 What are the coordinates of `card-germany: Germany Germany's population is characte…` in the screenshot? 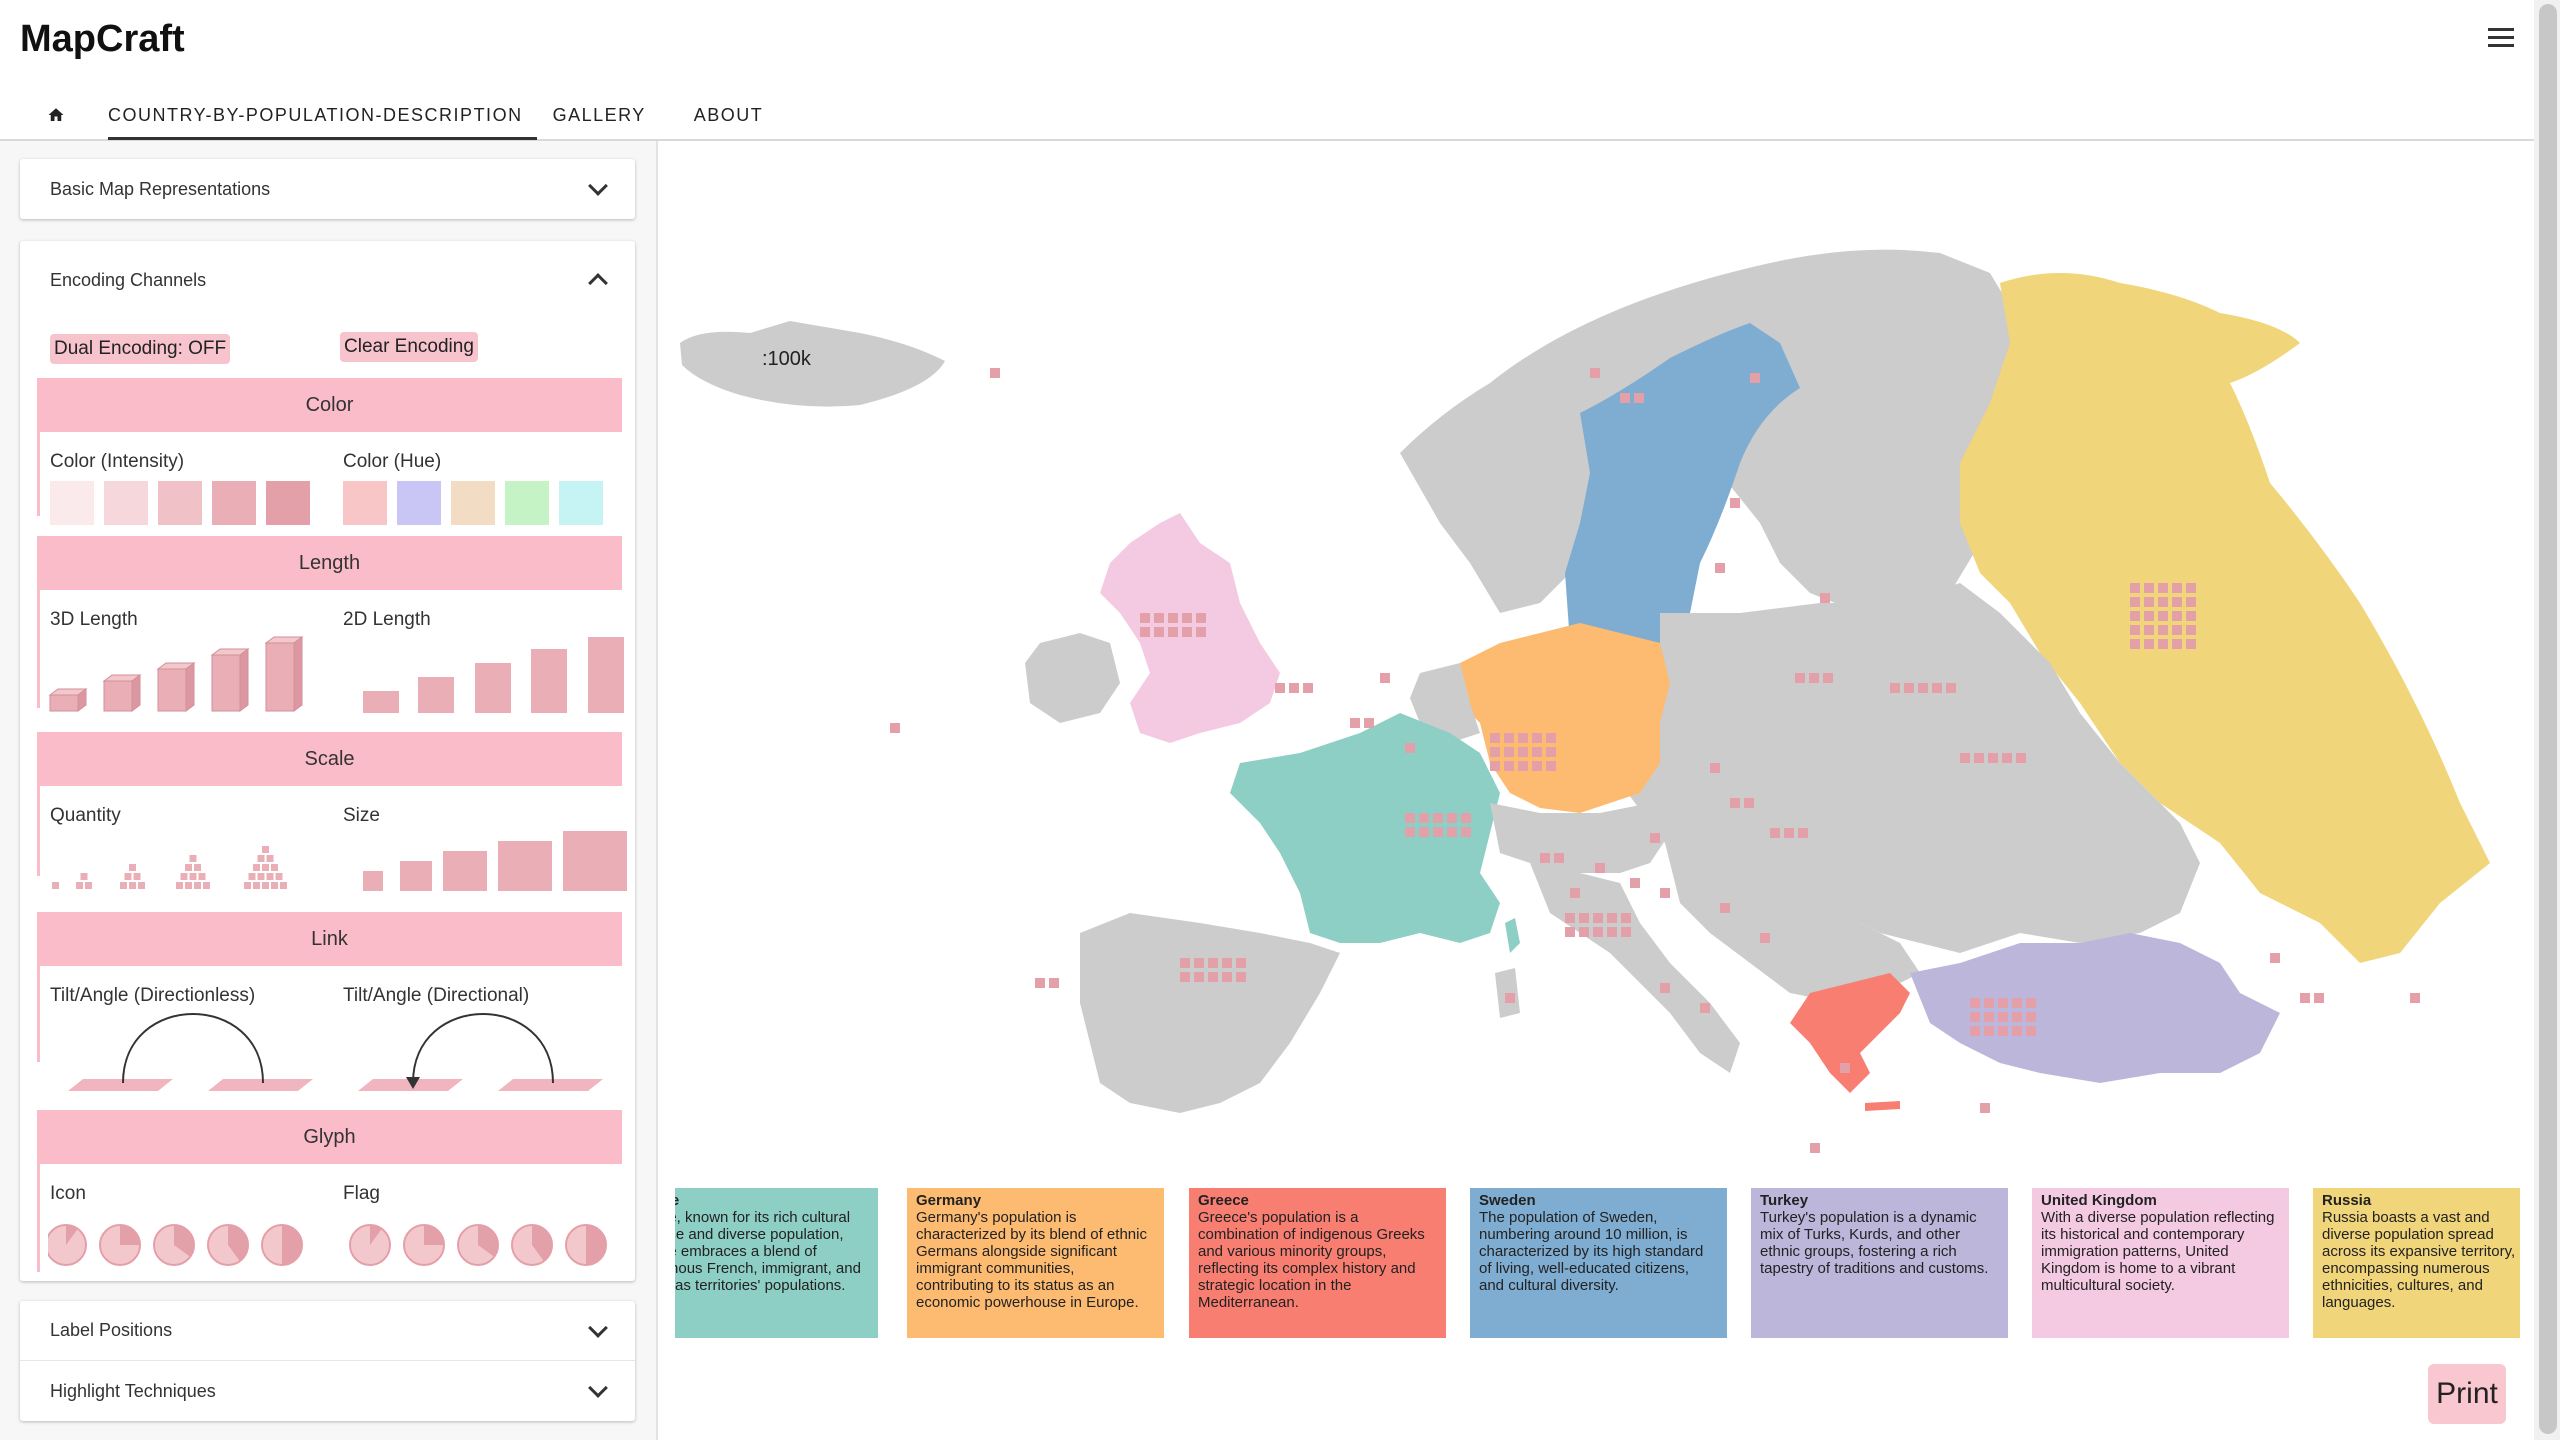 It's located at (1035, 1263).